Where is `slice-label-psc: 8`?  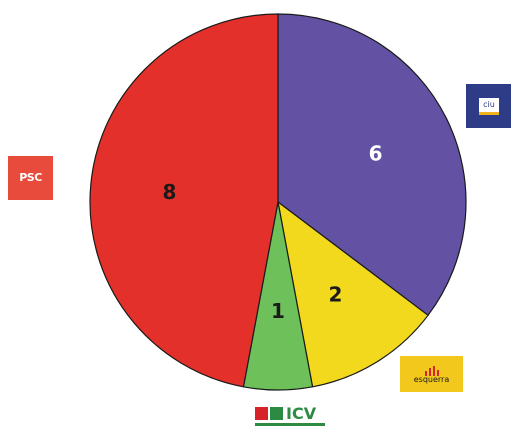
slice-label-psc: 8 is located at coordinates (169, 192).